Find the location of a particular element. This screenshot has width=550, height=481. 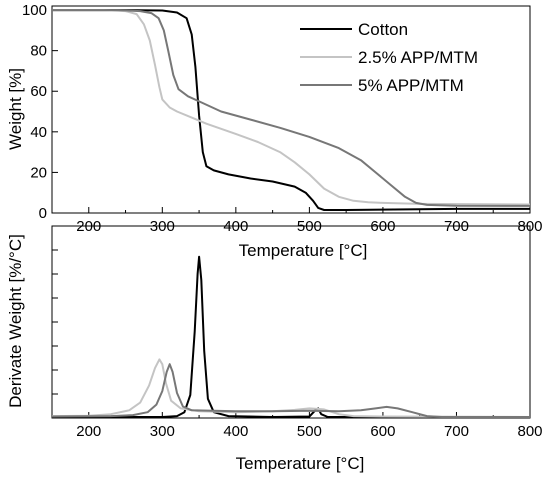

derivative-x-tick-label-700: 700 is located at coordinates (456, 431).